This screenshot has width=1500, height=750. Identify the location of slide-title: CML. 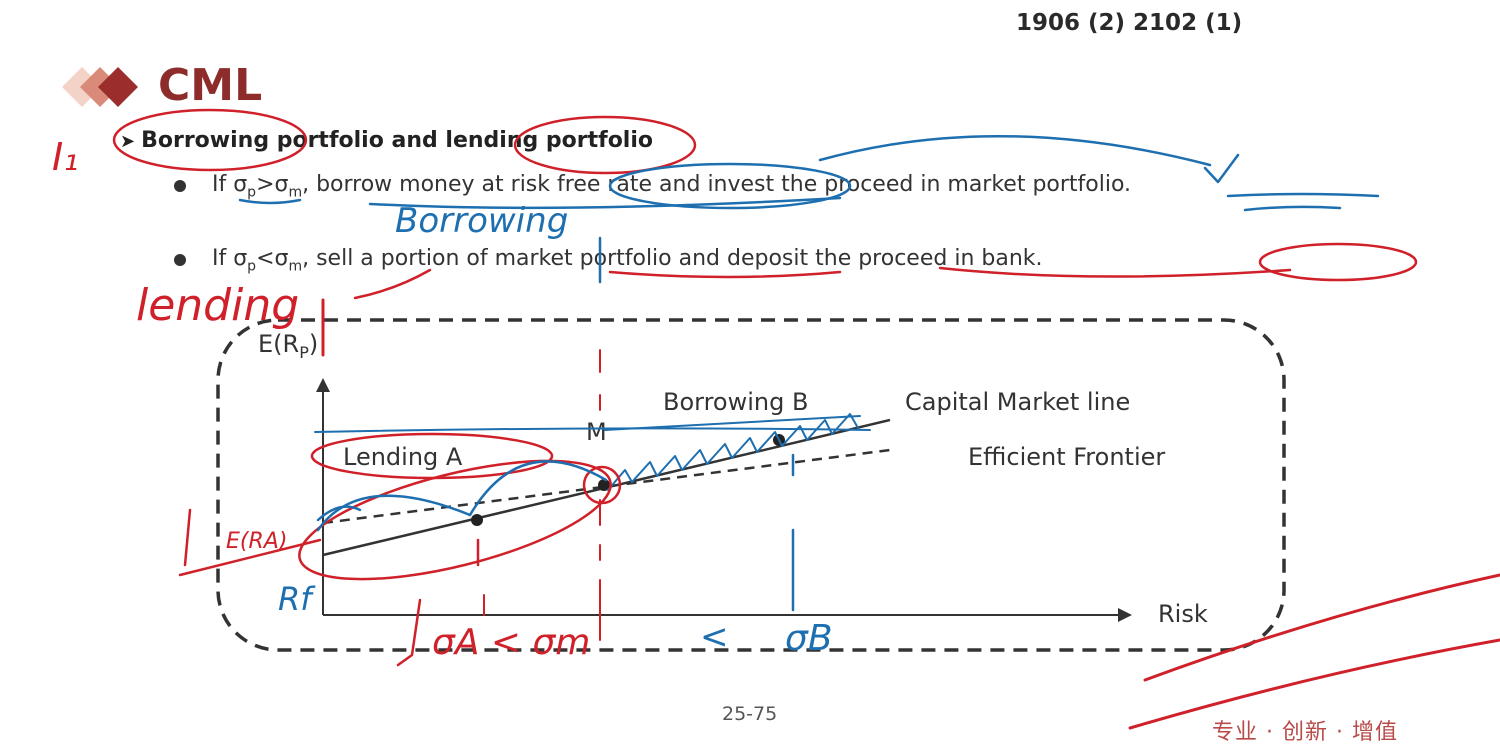
(210, 85).